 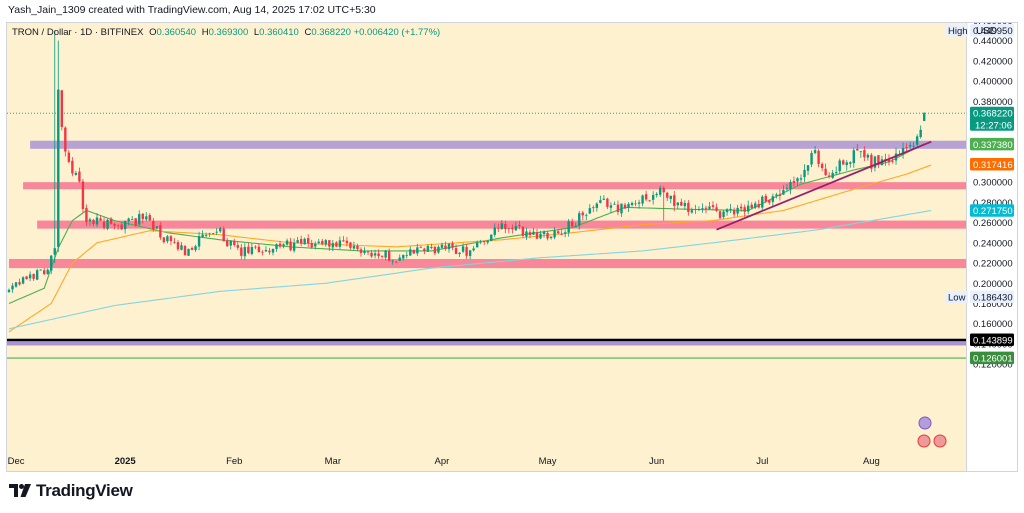 I want to click on extreme-marker-value: 0.186430, so click(x=993, y=297).